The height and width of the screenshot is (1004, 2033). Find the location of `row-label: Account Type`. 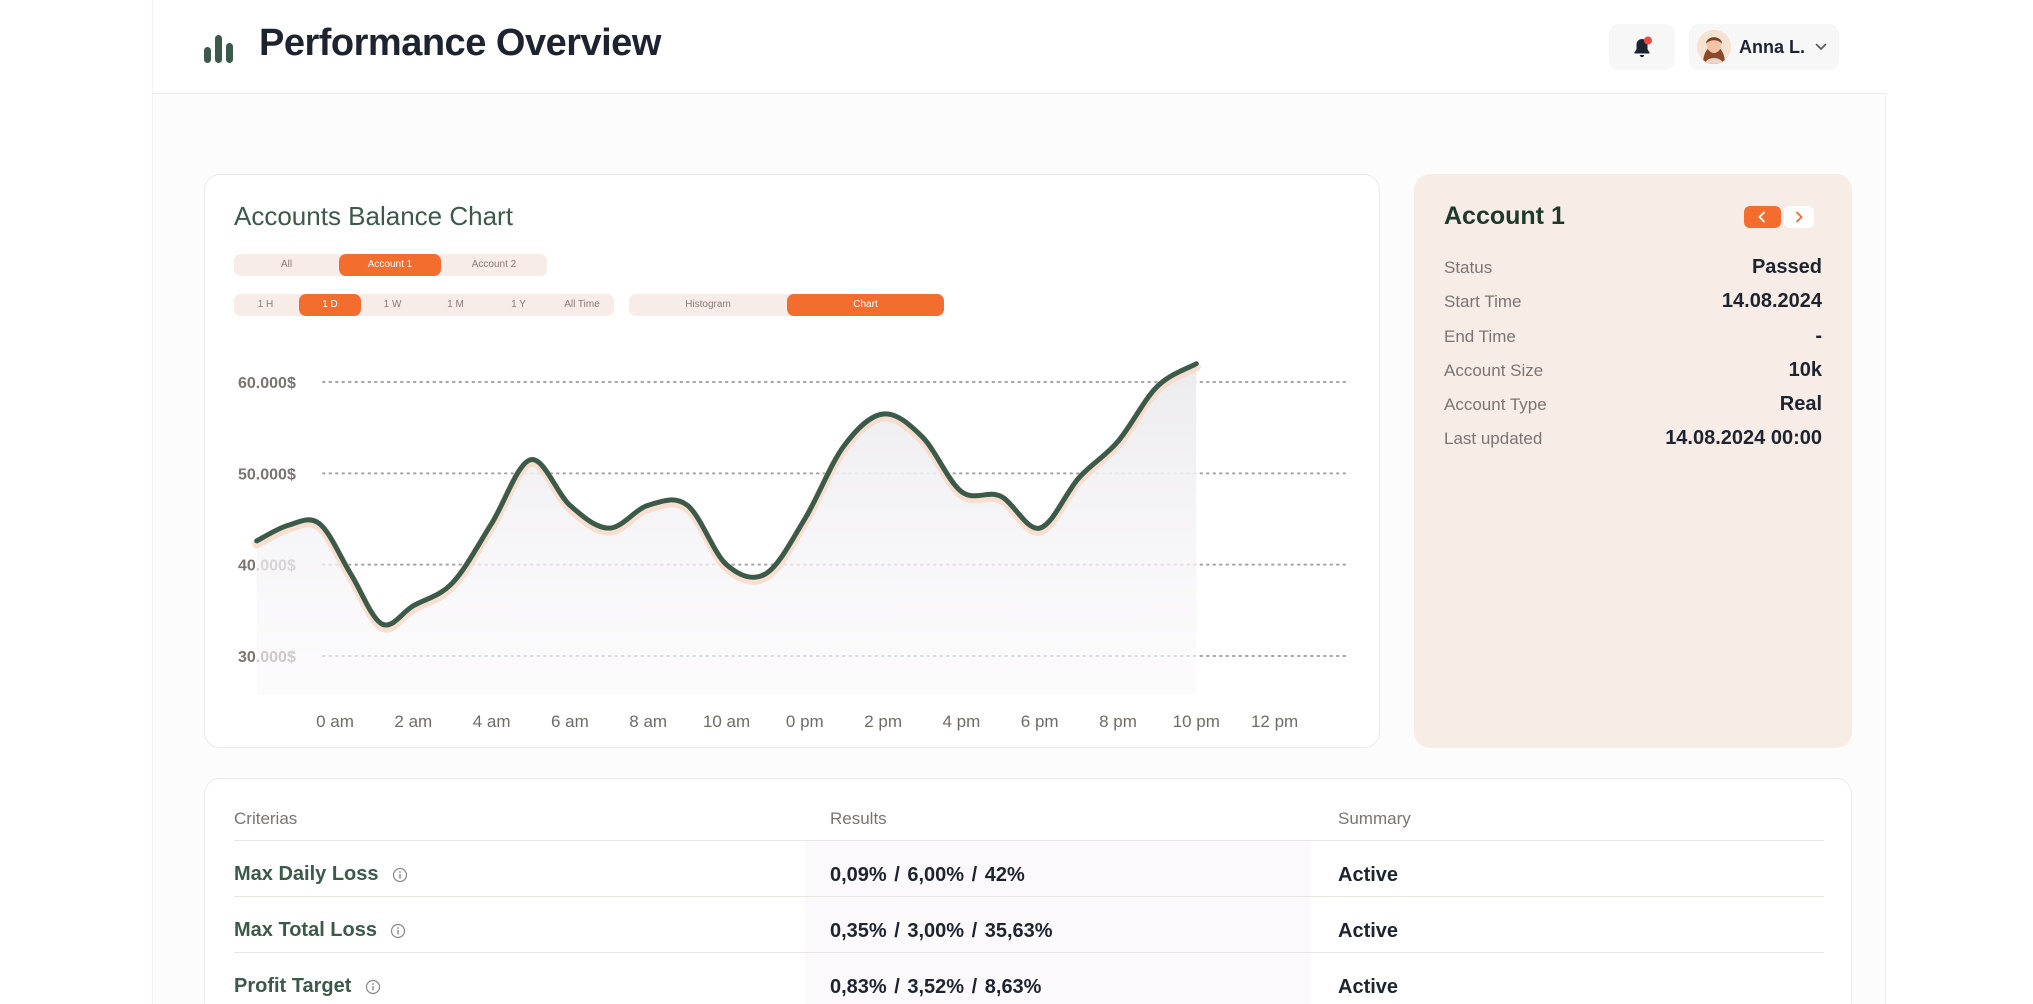

row-label: Account Type is located at coordinates (1495, 404).